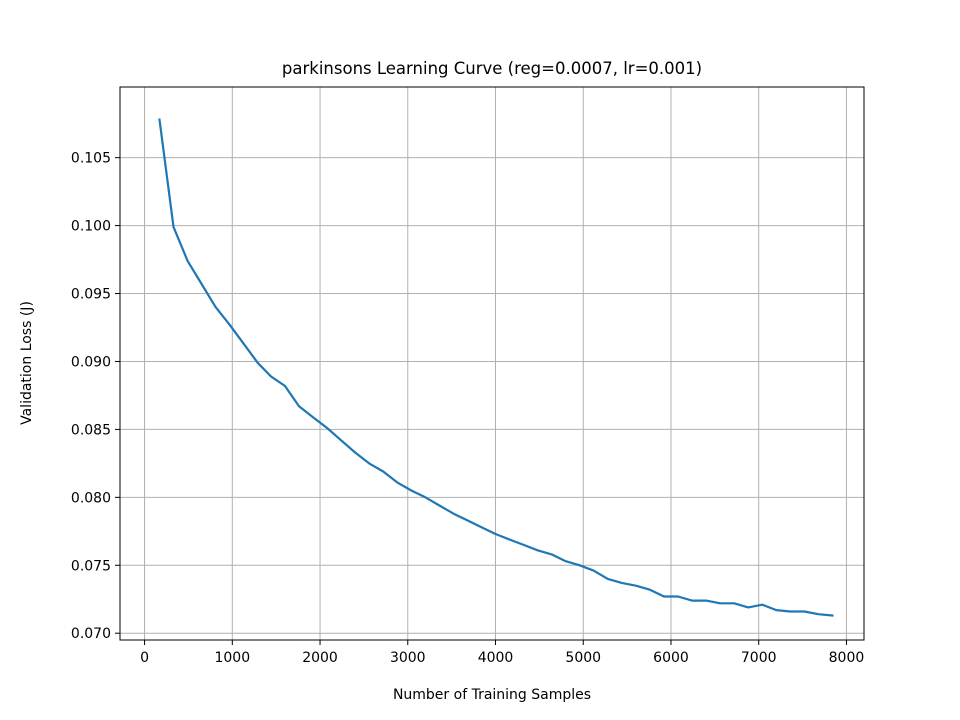  What do you see at coordinates (91, 295) in the screenshot?
I see `y-tick-label: 0.095` at bounding box center [91, 295].